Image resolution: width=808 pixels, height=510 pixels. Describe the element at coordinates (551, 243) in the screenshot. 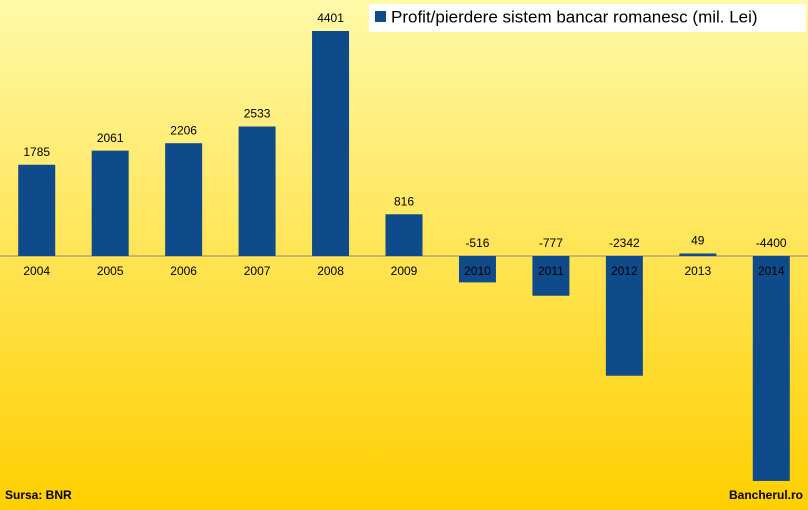

I see `value-label: -777` at that location.